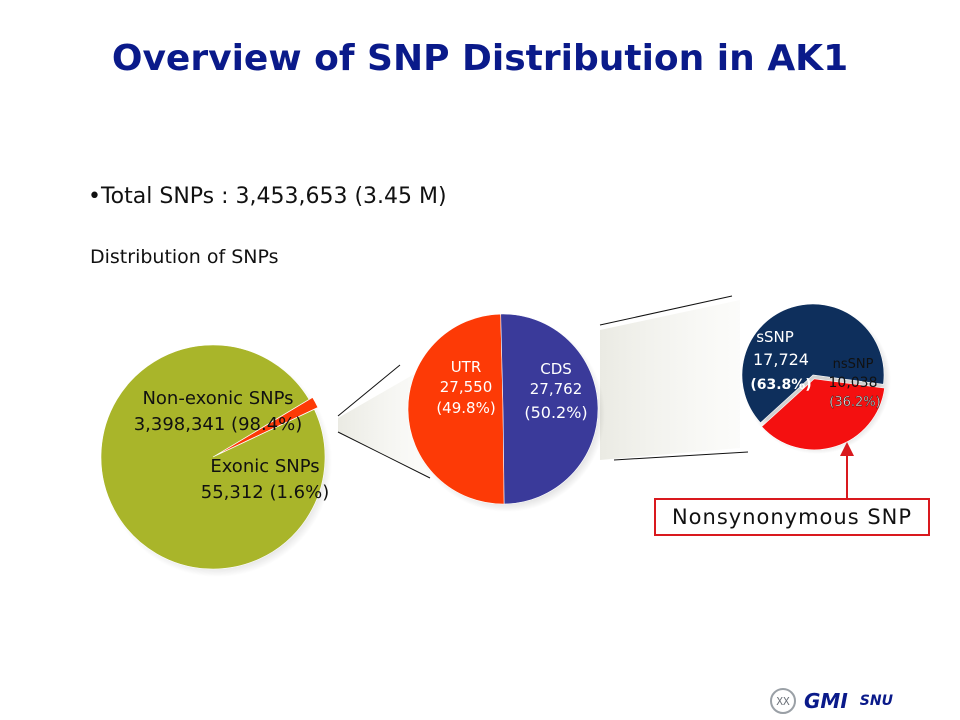 The width and height of the screenshot is (960, 720). Describe the element at coordinates (556, 389) in the screenshot. I see `label-cds-value: 27,762` at that location.